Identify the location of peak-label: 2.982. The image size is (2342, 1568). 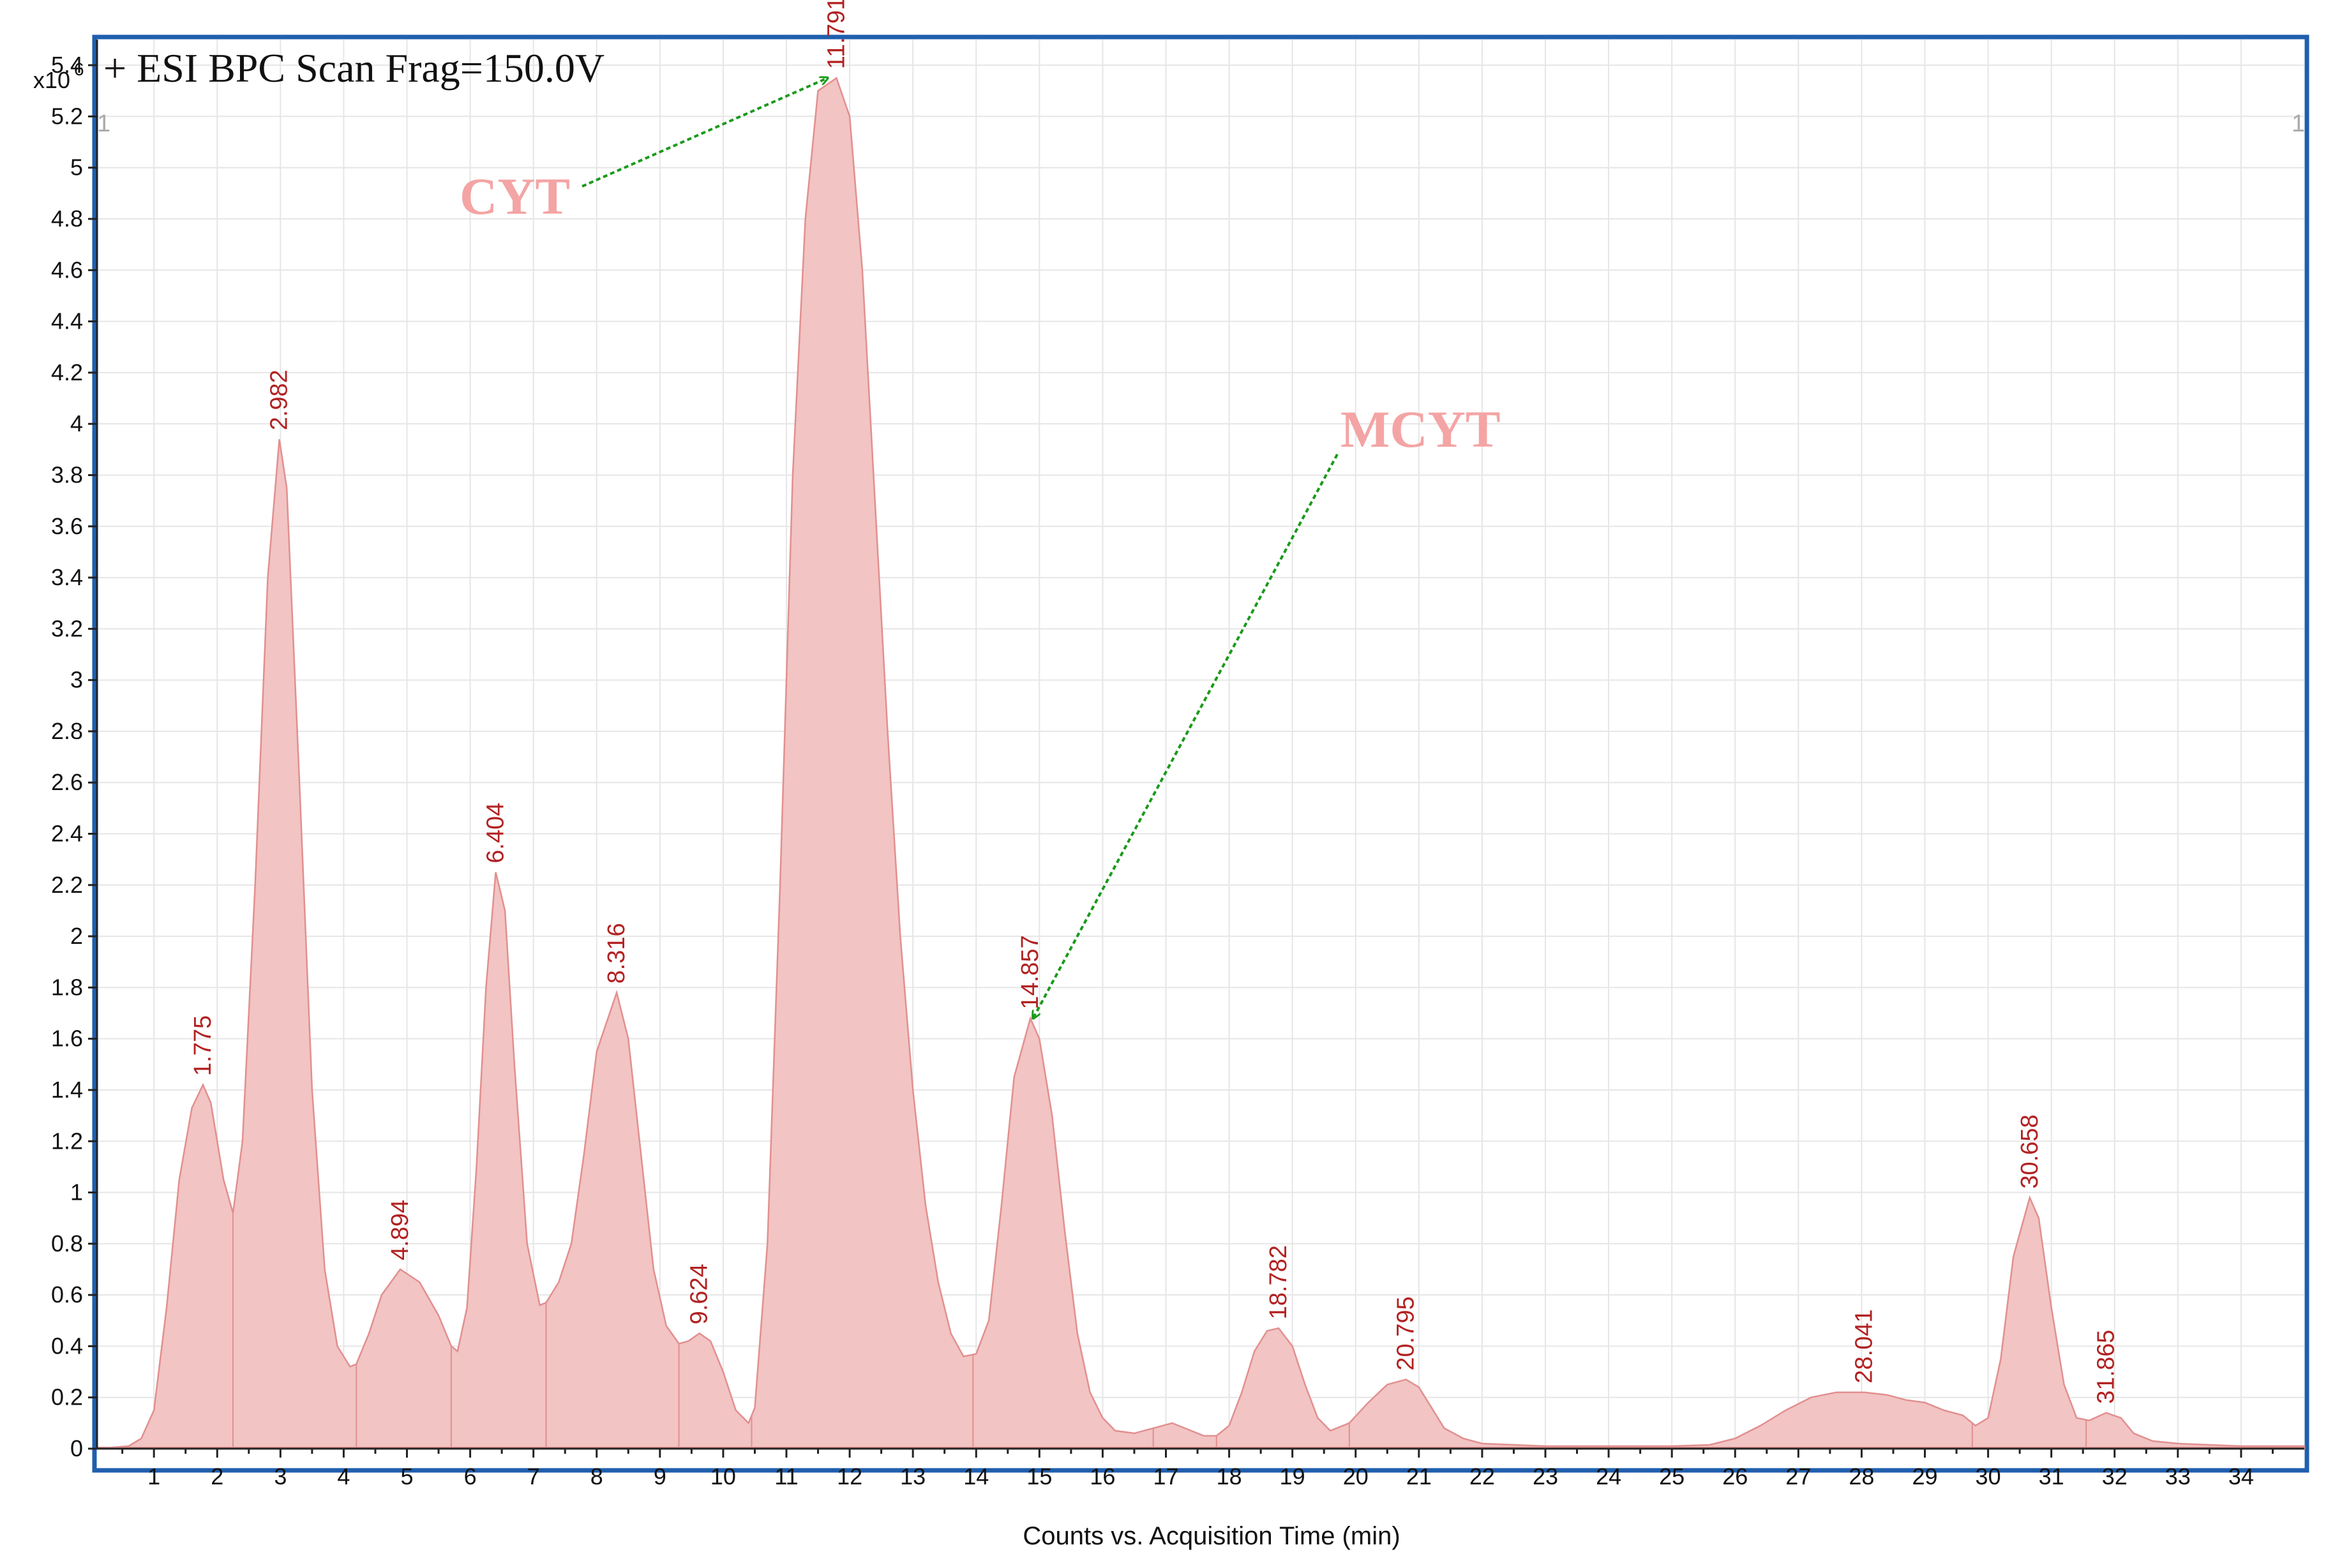
(280, 400).